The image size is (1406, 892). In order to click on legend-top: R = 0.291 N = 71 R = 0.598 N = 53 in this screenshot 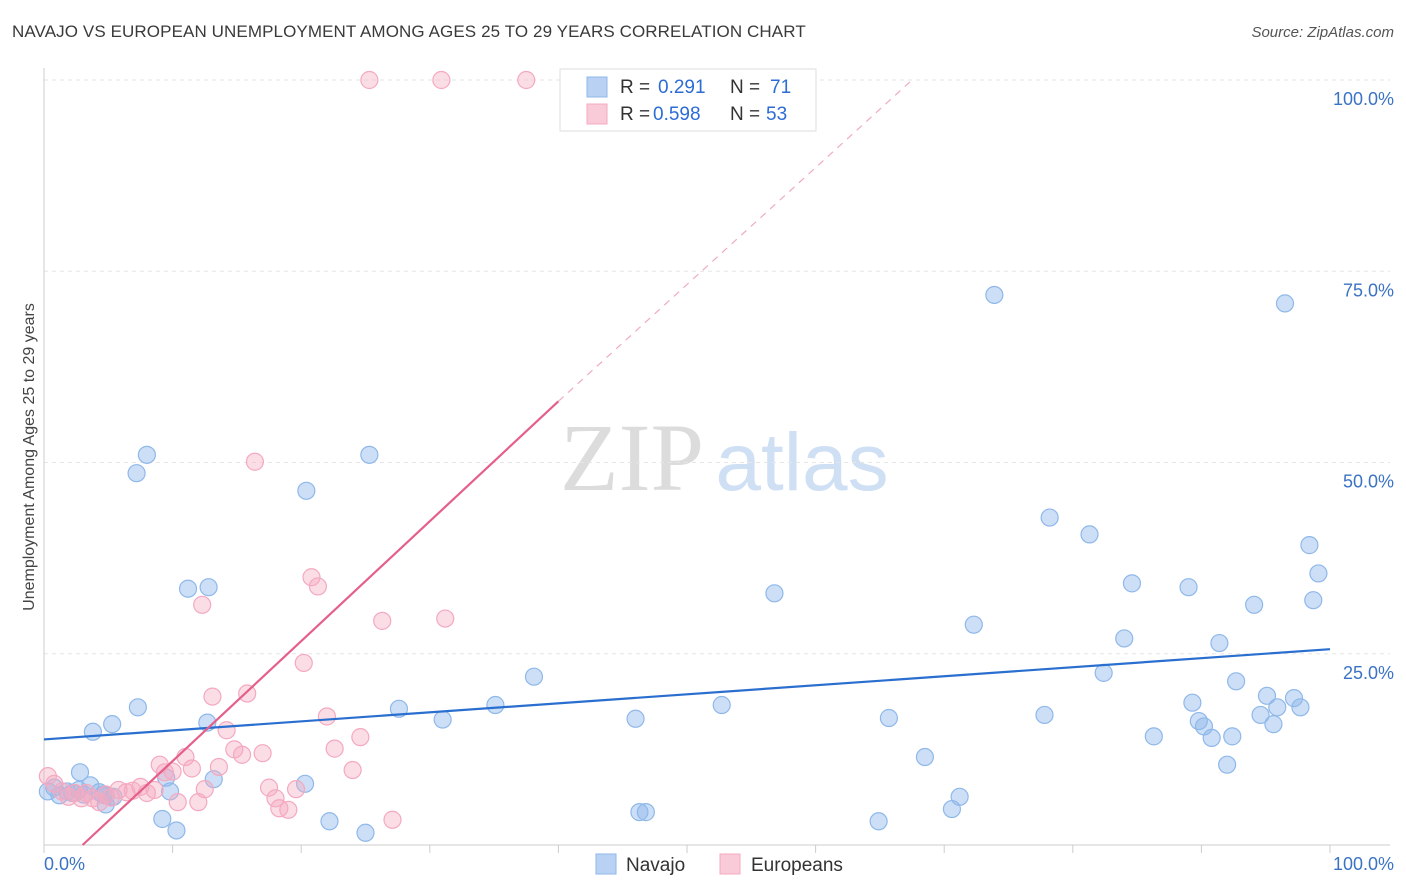, I will do `click(688, 100)`.